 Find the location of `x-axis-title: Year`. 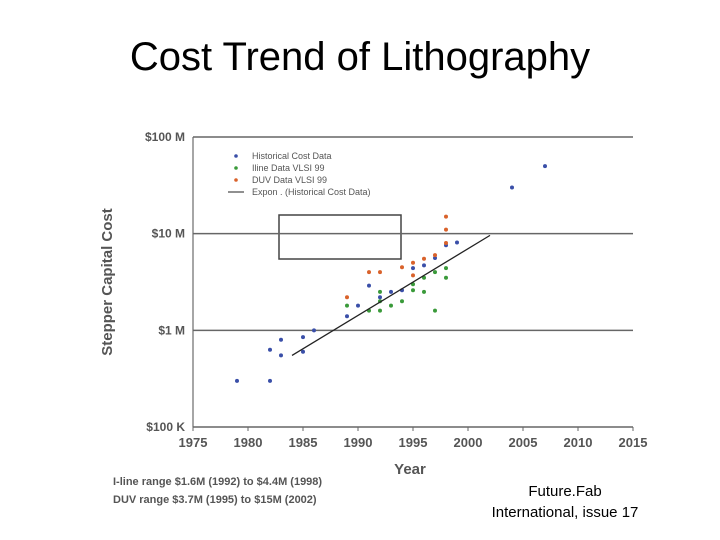

x-axis-title: Year is located at coordinates (410, 469).